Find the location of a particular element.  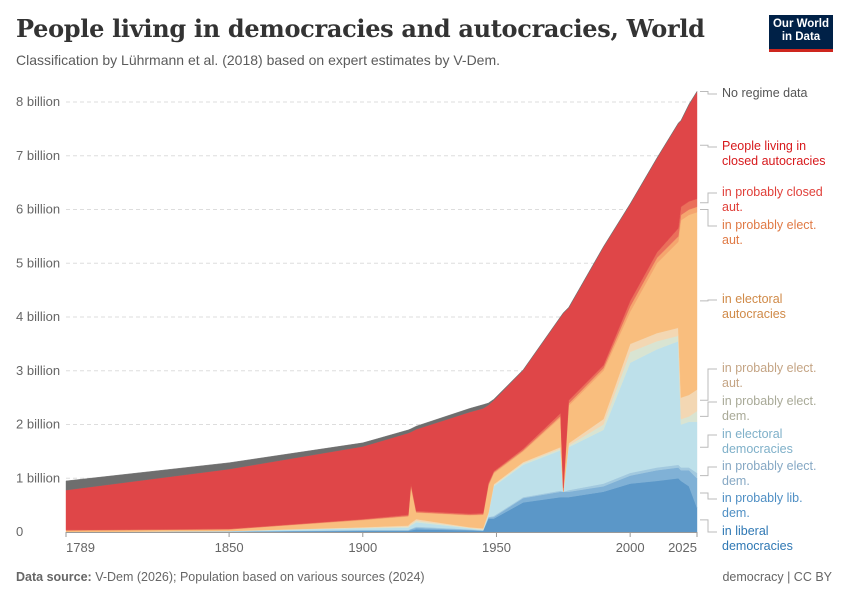

legend-item: in liberal democracies is located at coordinates (757, 538).